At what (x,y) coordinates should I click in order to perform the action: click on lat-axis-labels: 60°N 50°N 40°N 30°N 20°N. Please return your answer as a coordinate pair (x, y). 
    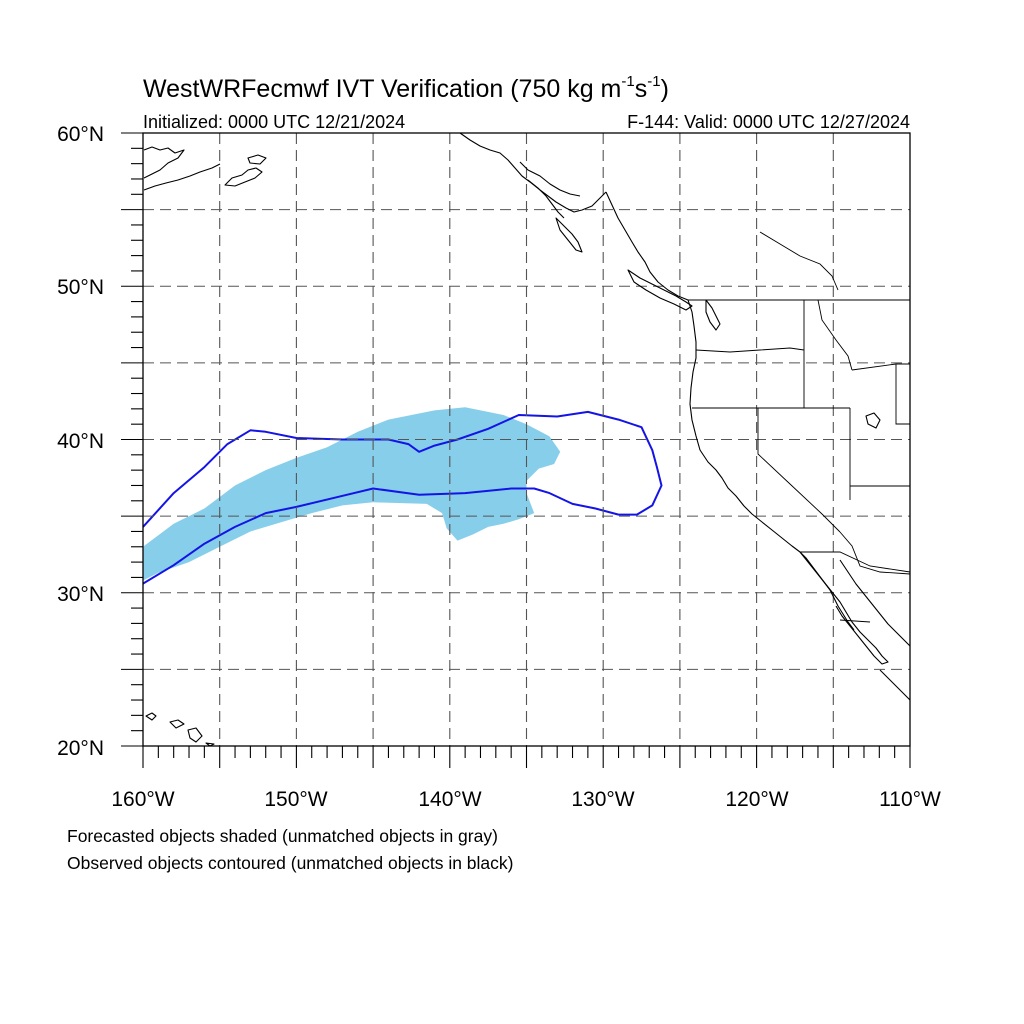
    Looking at the image, I should click on (80, 441).